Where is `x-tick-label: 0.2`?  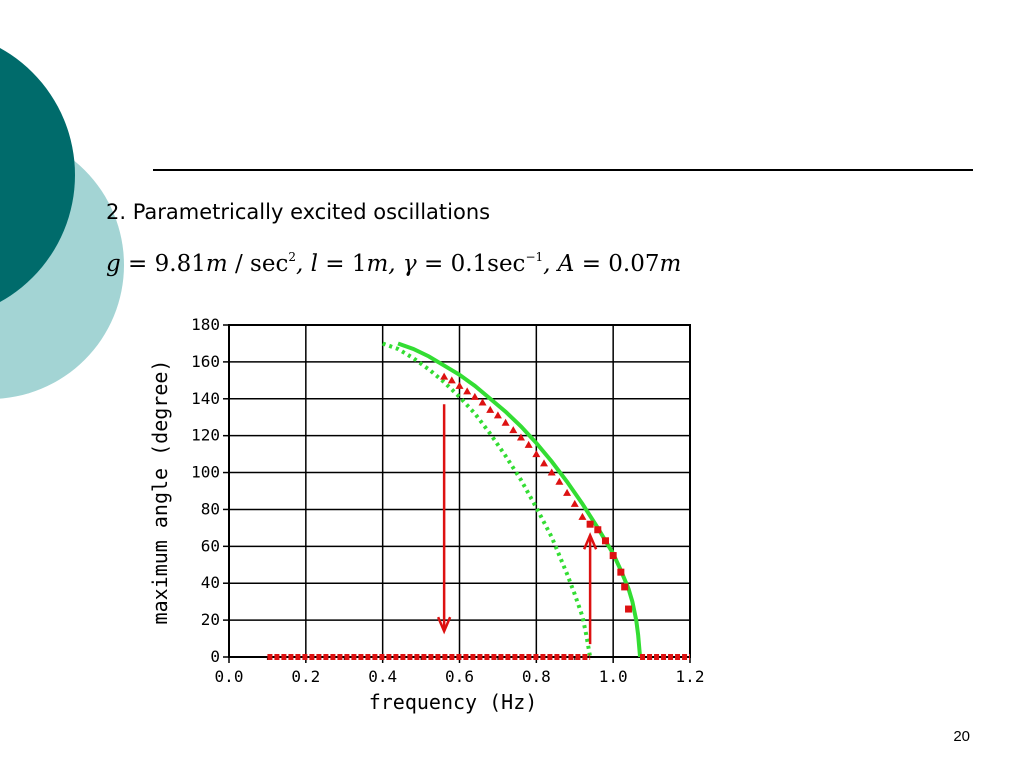 x-tick-label: 0.2 is located at coordinates (305, 676).